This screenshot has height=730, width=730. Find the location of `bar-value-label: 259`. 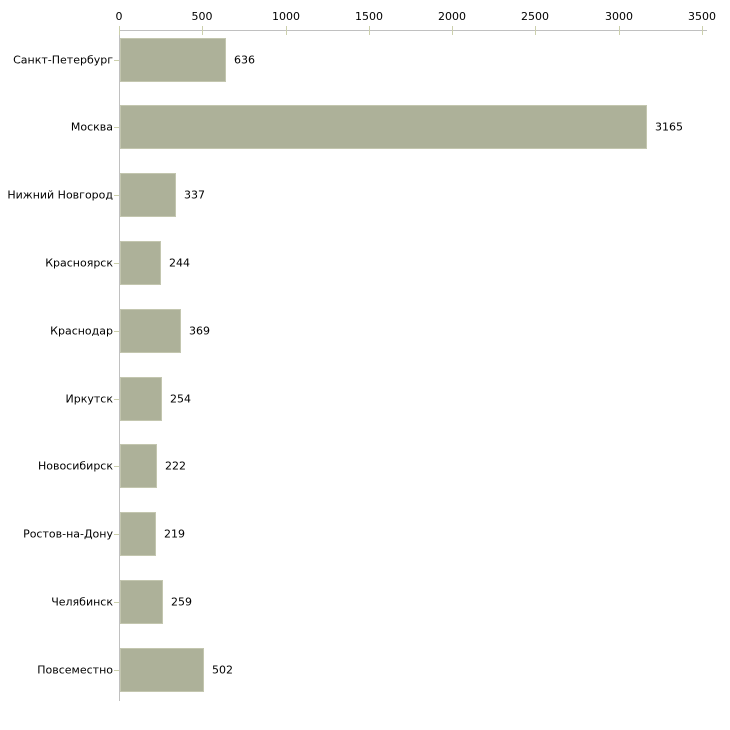

bar-value-label: 259 is located at coordinates (181, 602).